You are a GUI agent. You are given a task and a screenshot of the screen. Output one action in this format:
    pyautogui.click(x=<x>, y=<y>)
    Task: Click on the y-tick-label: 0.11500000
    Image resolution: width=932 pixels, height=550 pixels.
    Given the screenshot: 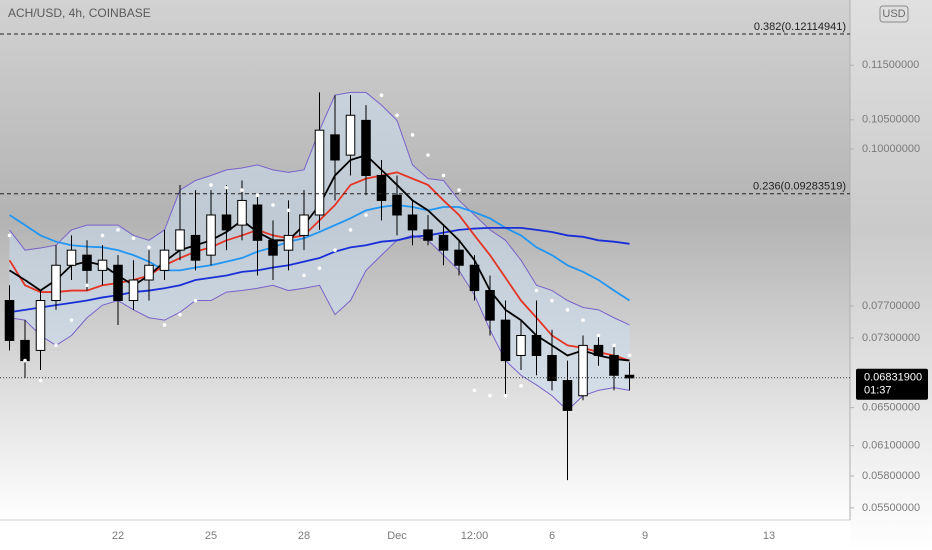 What is the action you would take?
    pyautogui.click(x=890, y=65)
    